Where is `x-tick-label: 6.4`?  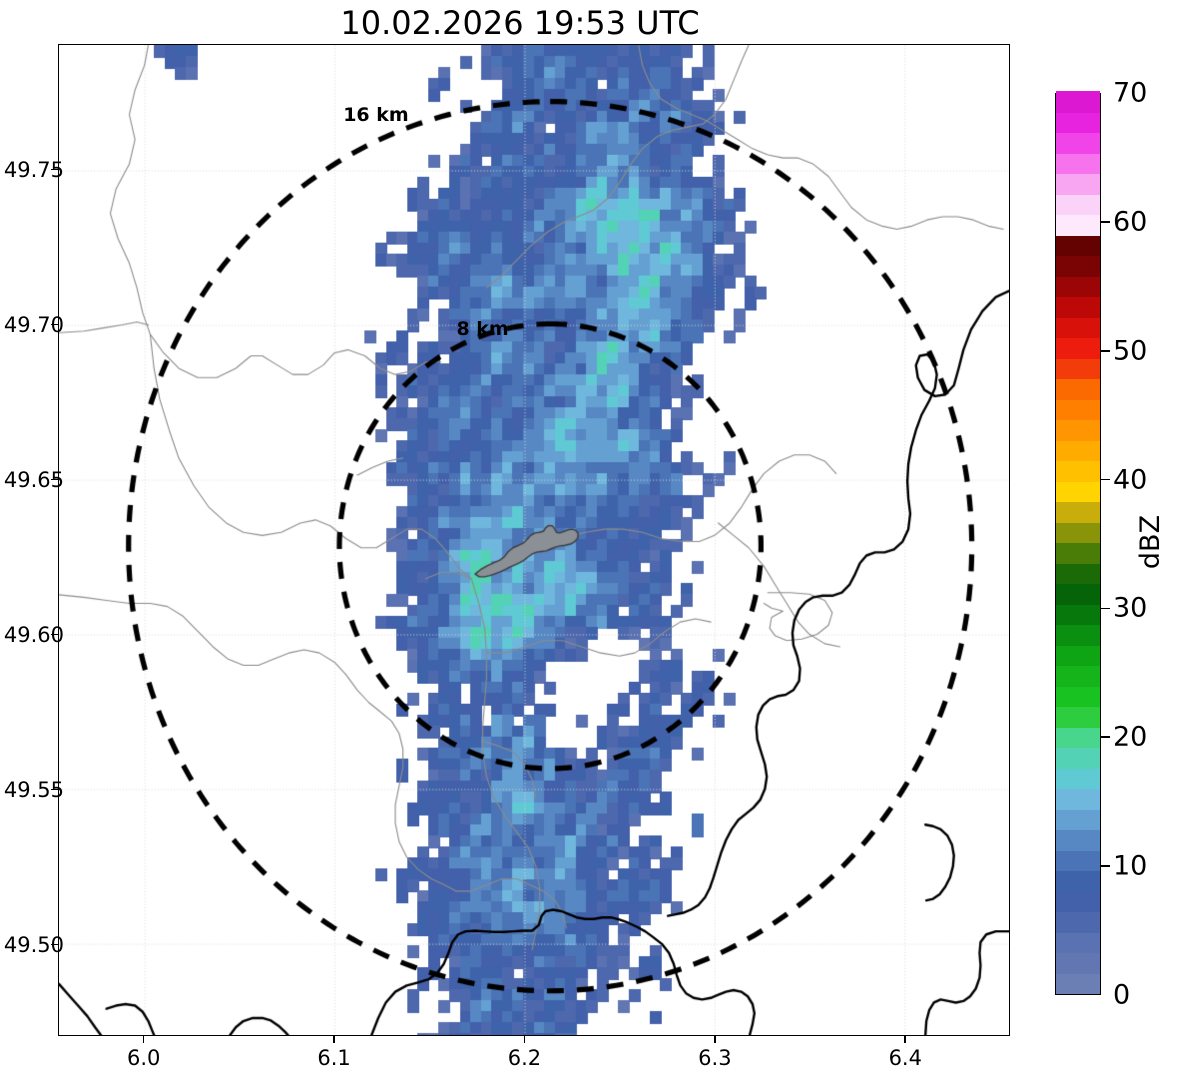
x-tick-label: 6.4 is located at coordinates (905, 1058).